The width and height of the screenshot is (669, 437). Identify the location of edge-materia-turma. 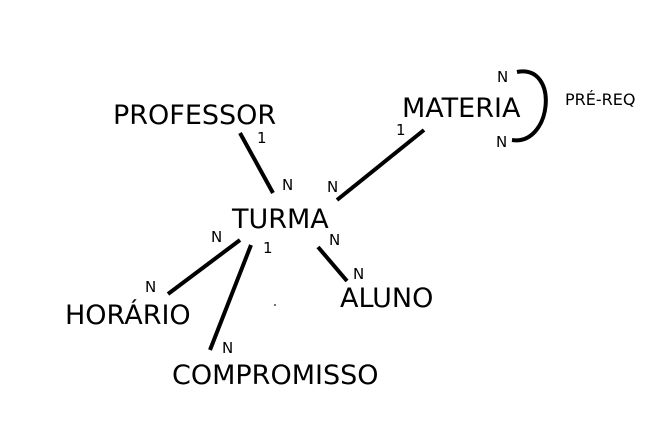
(380, 165).